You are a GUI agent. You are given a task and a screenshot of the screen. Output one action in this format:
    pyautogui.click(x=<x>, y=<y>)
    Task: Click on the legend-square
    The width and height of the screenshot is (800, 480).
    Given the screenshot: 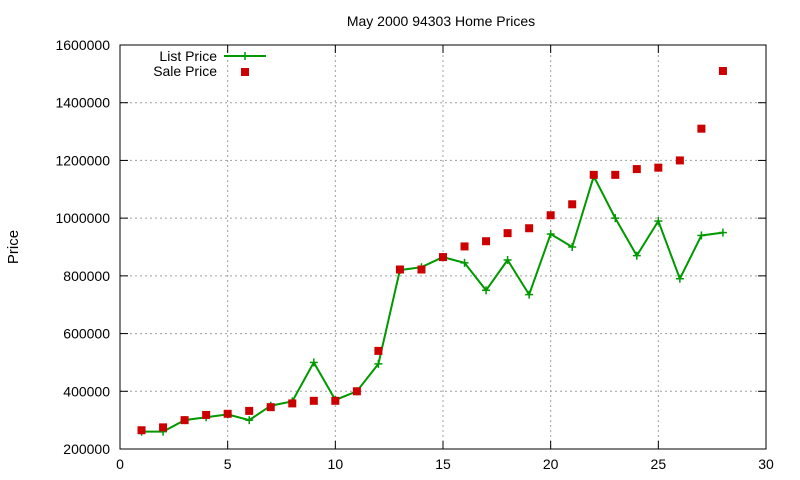 What is the action you would take?
    pyautogui.click(x=245, y=72)
    